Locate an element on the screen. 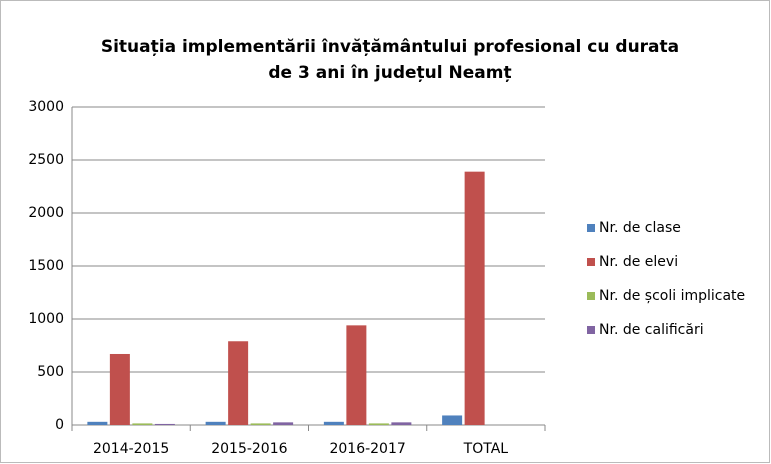  y-tick-label: 0 is located at coordinates (59, 425).